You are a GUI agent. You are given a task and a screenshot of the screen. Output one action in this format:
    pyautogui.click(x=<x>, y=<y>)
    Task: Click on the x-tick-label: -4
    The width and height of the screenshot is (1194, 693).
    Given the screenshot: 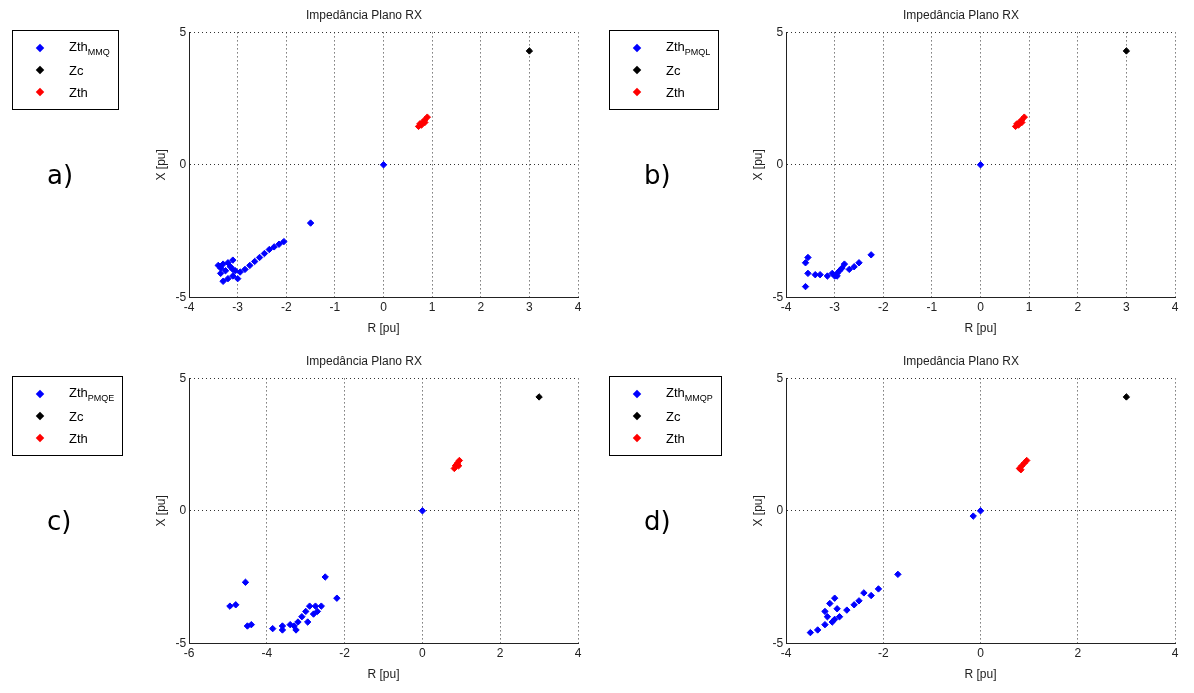 What is the action you would take?
    pyautogui.click(x=267, y=652)
    